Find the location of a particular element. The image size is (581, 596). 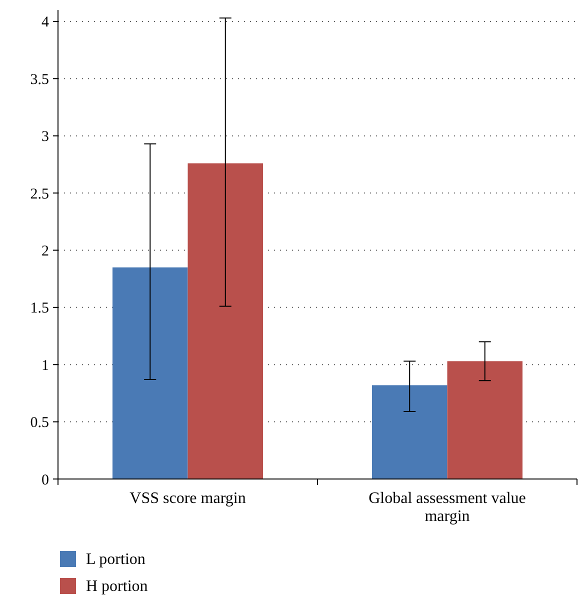

legend-label: L portion is located at coordinates (116, 559).